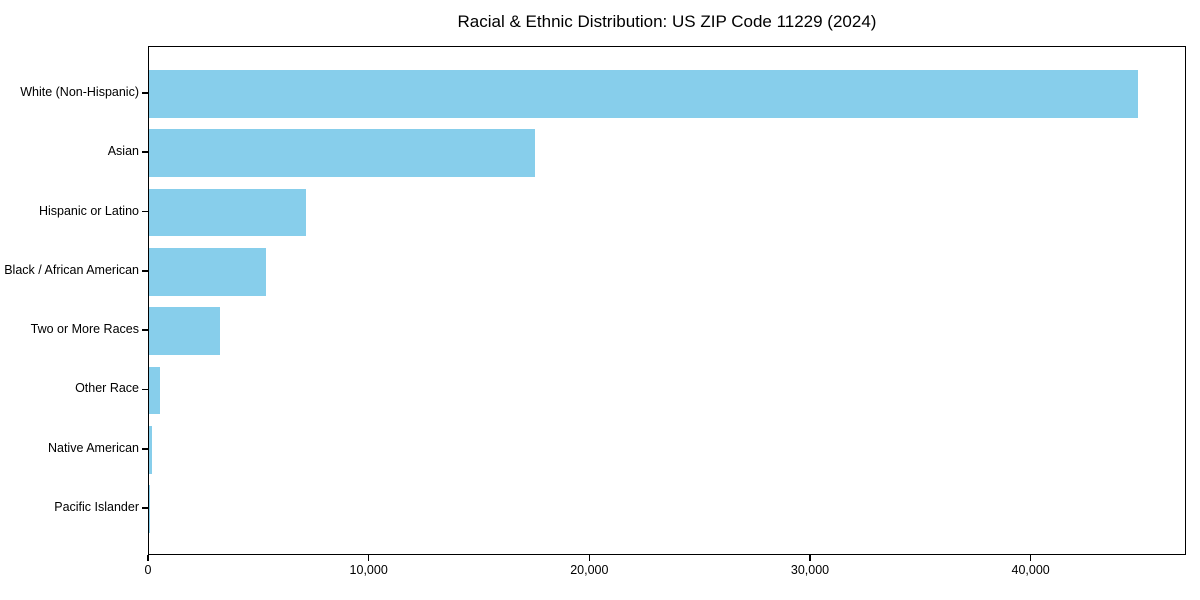  Describe the element at coordinates (71, 269) in the screenshot. I see `y-tick-label: Black / African American` at that location.